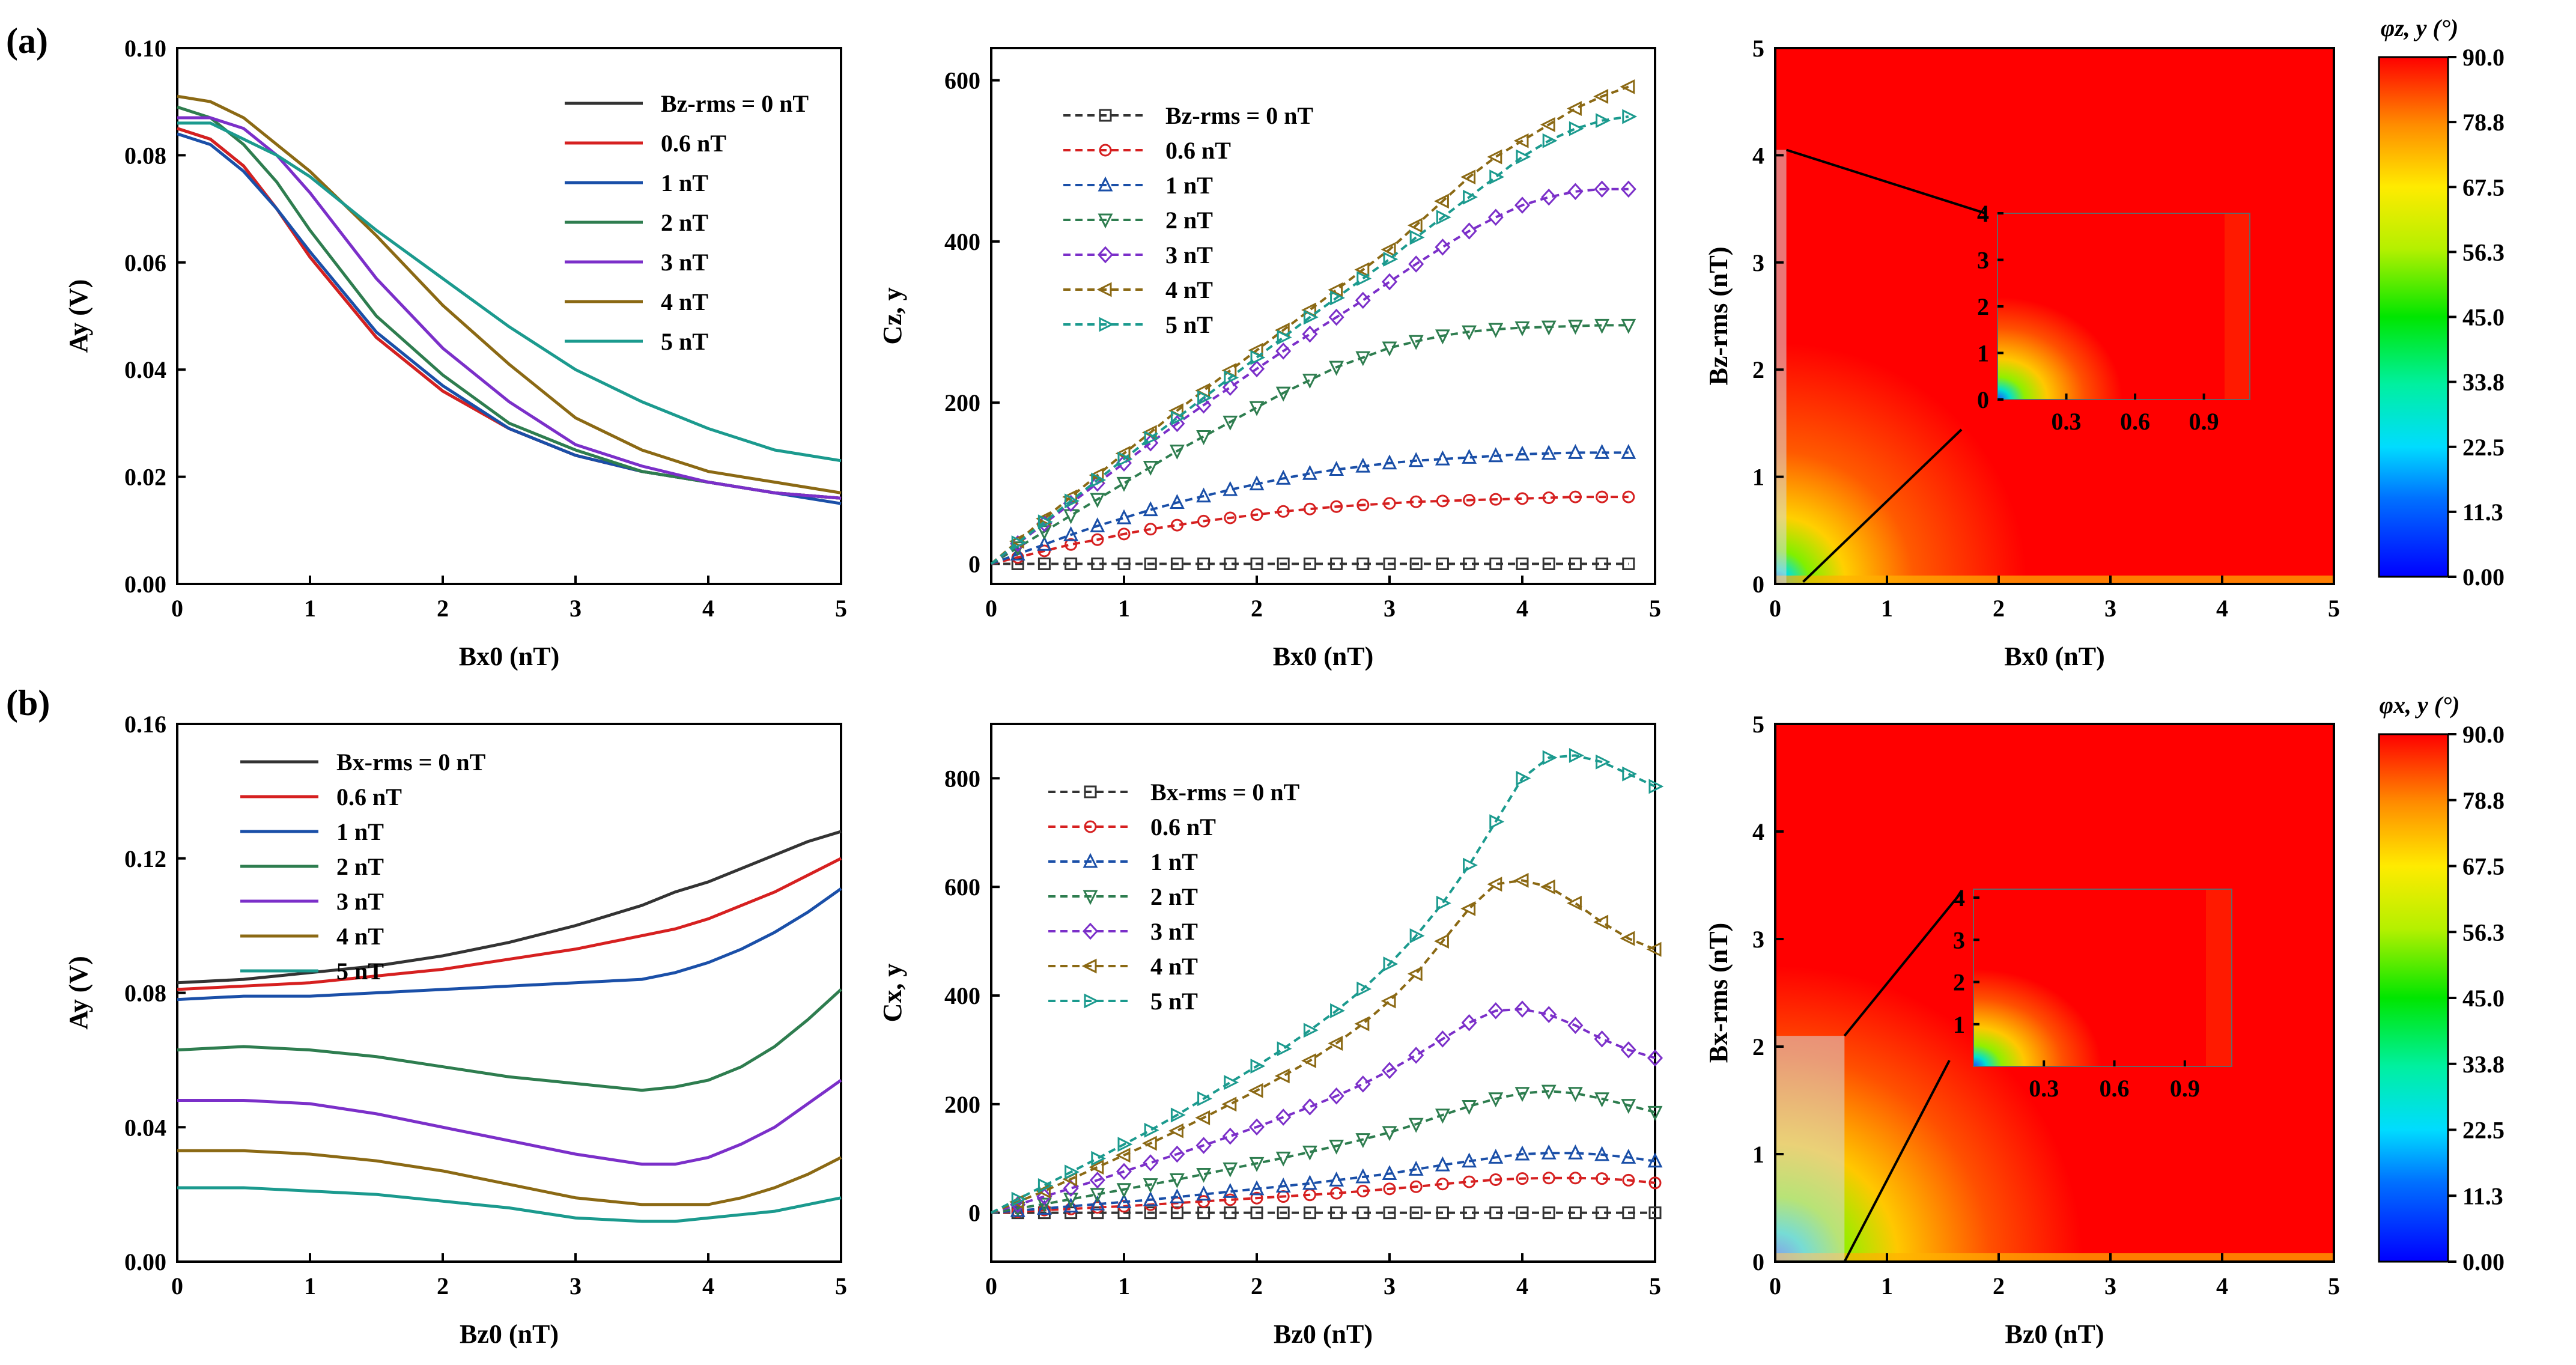 This screenshot has width=2576, height=1365. Describe the element at coordinates (684, 262) in the screenshot. I see `legend-entry: 3 nT` at that location.